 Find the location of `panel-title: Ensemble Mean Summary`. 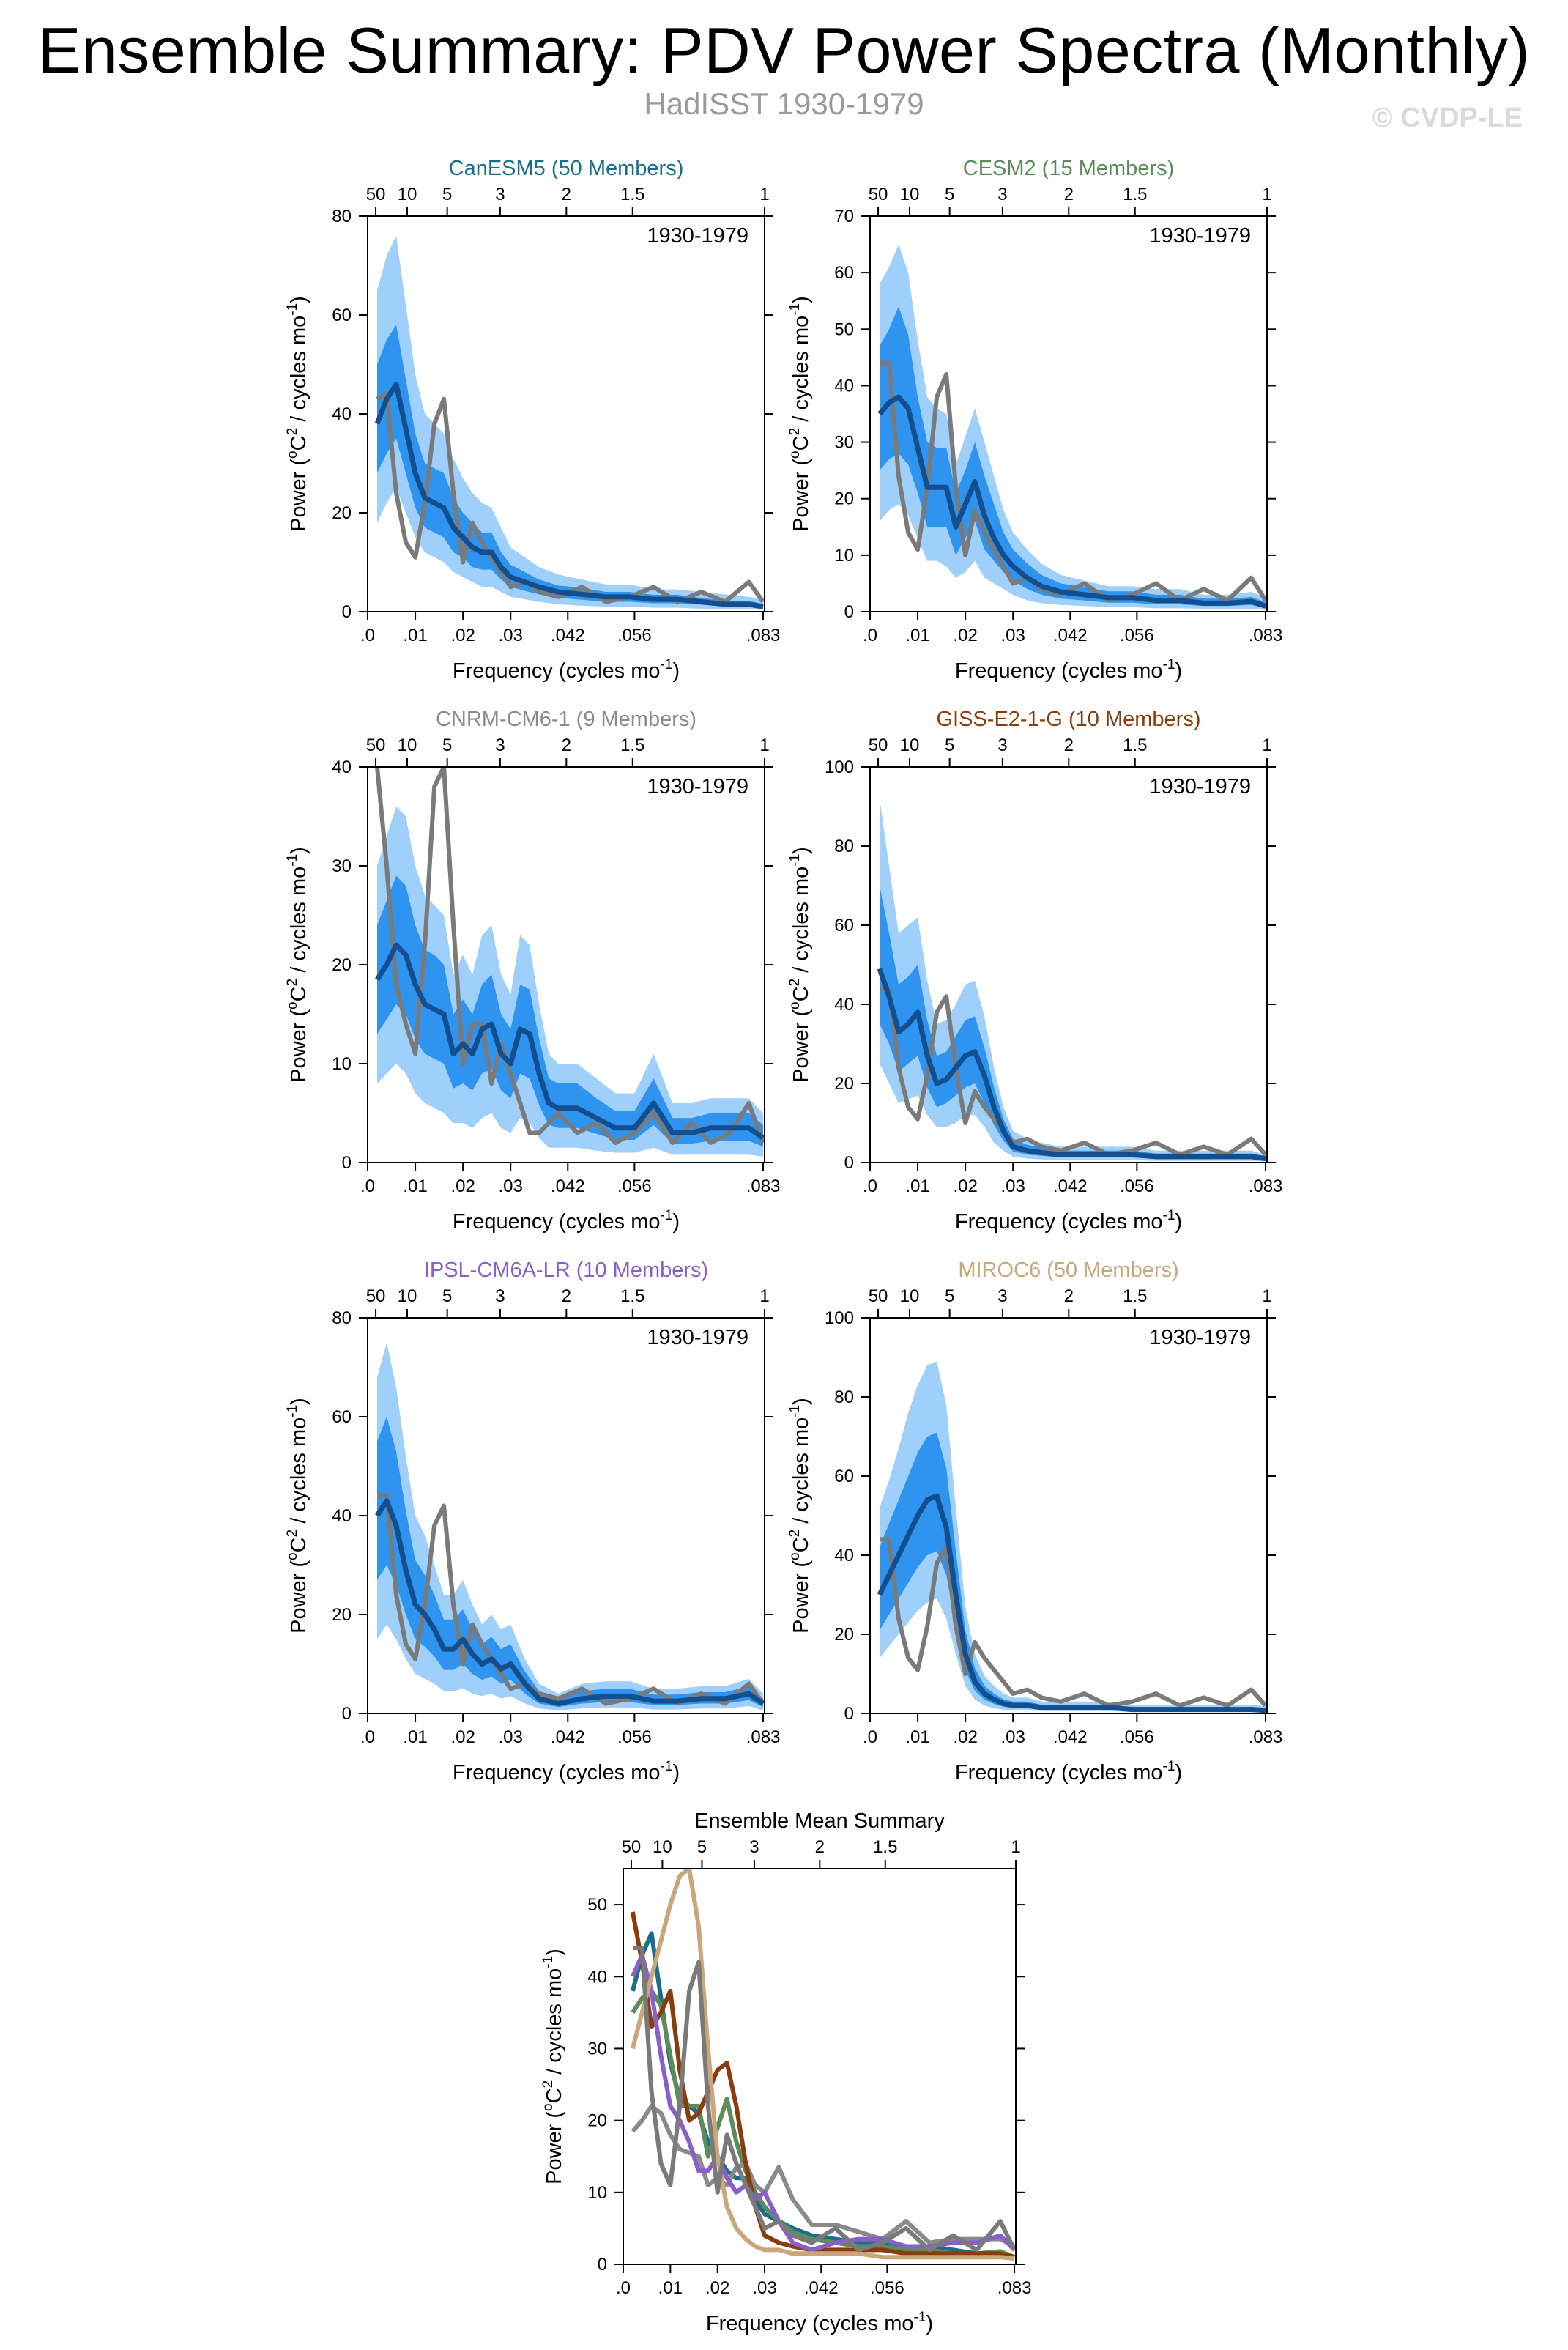

panel-title: Ensemble Mean Summary is located at coordinates (819, 1821).